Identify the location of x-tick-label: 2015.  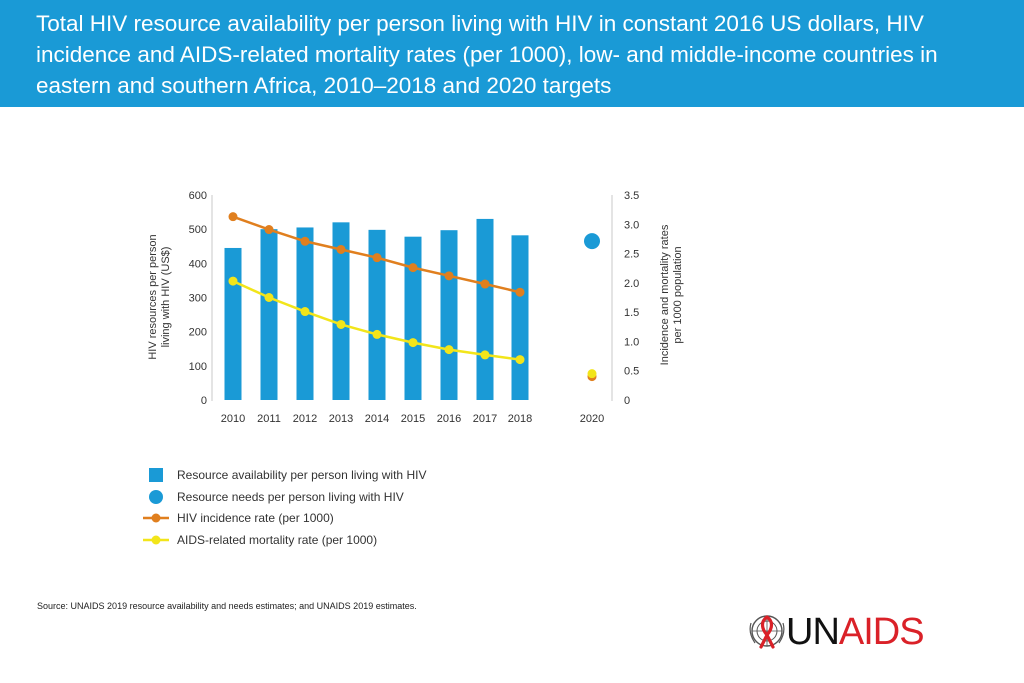
(413, 419).